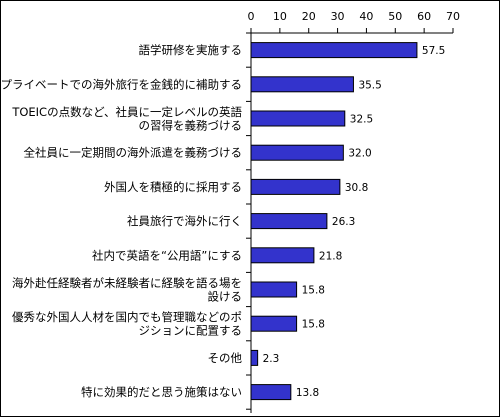 The width and height of the screenshot is (500, 420). Describe the element at coordinates (309, 16) in the screenshot. I see `x-tick-label: 20` at that location.